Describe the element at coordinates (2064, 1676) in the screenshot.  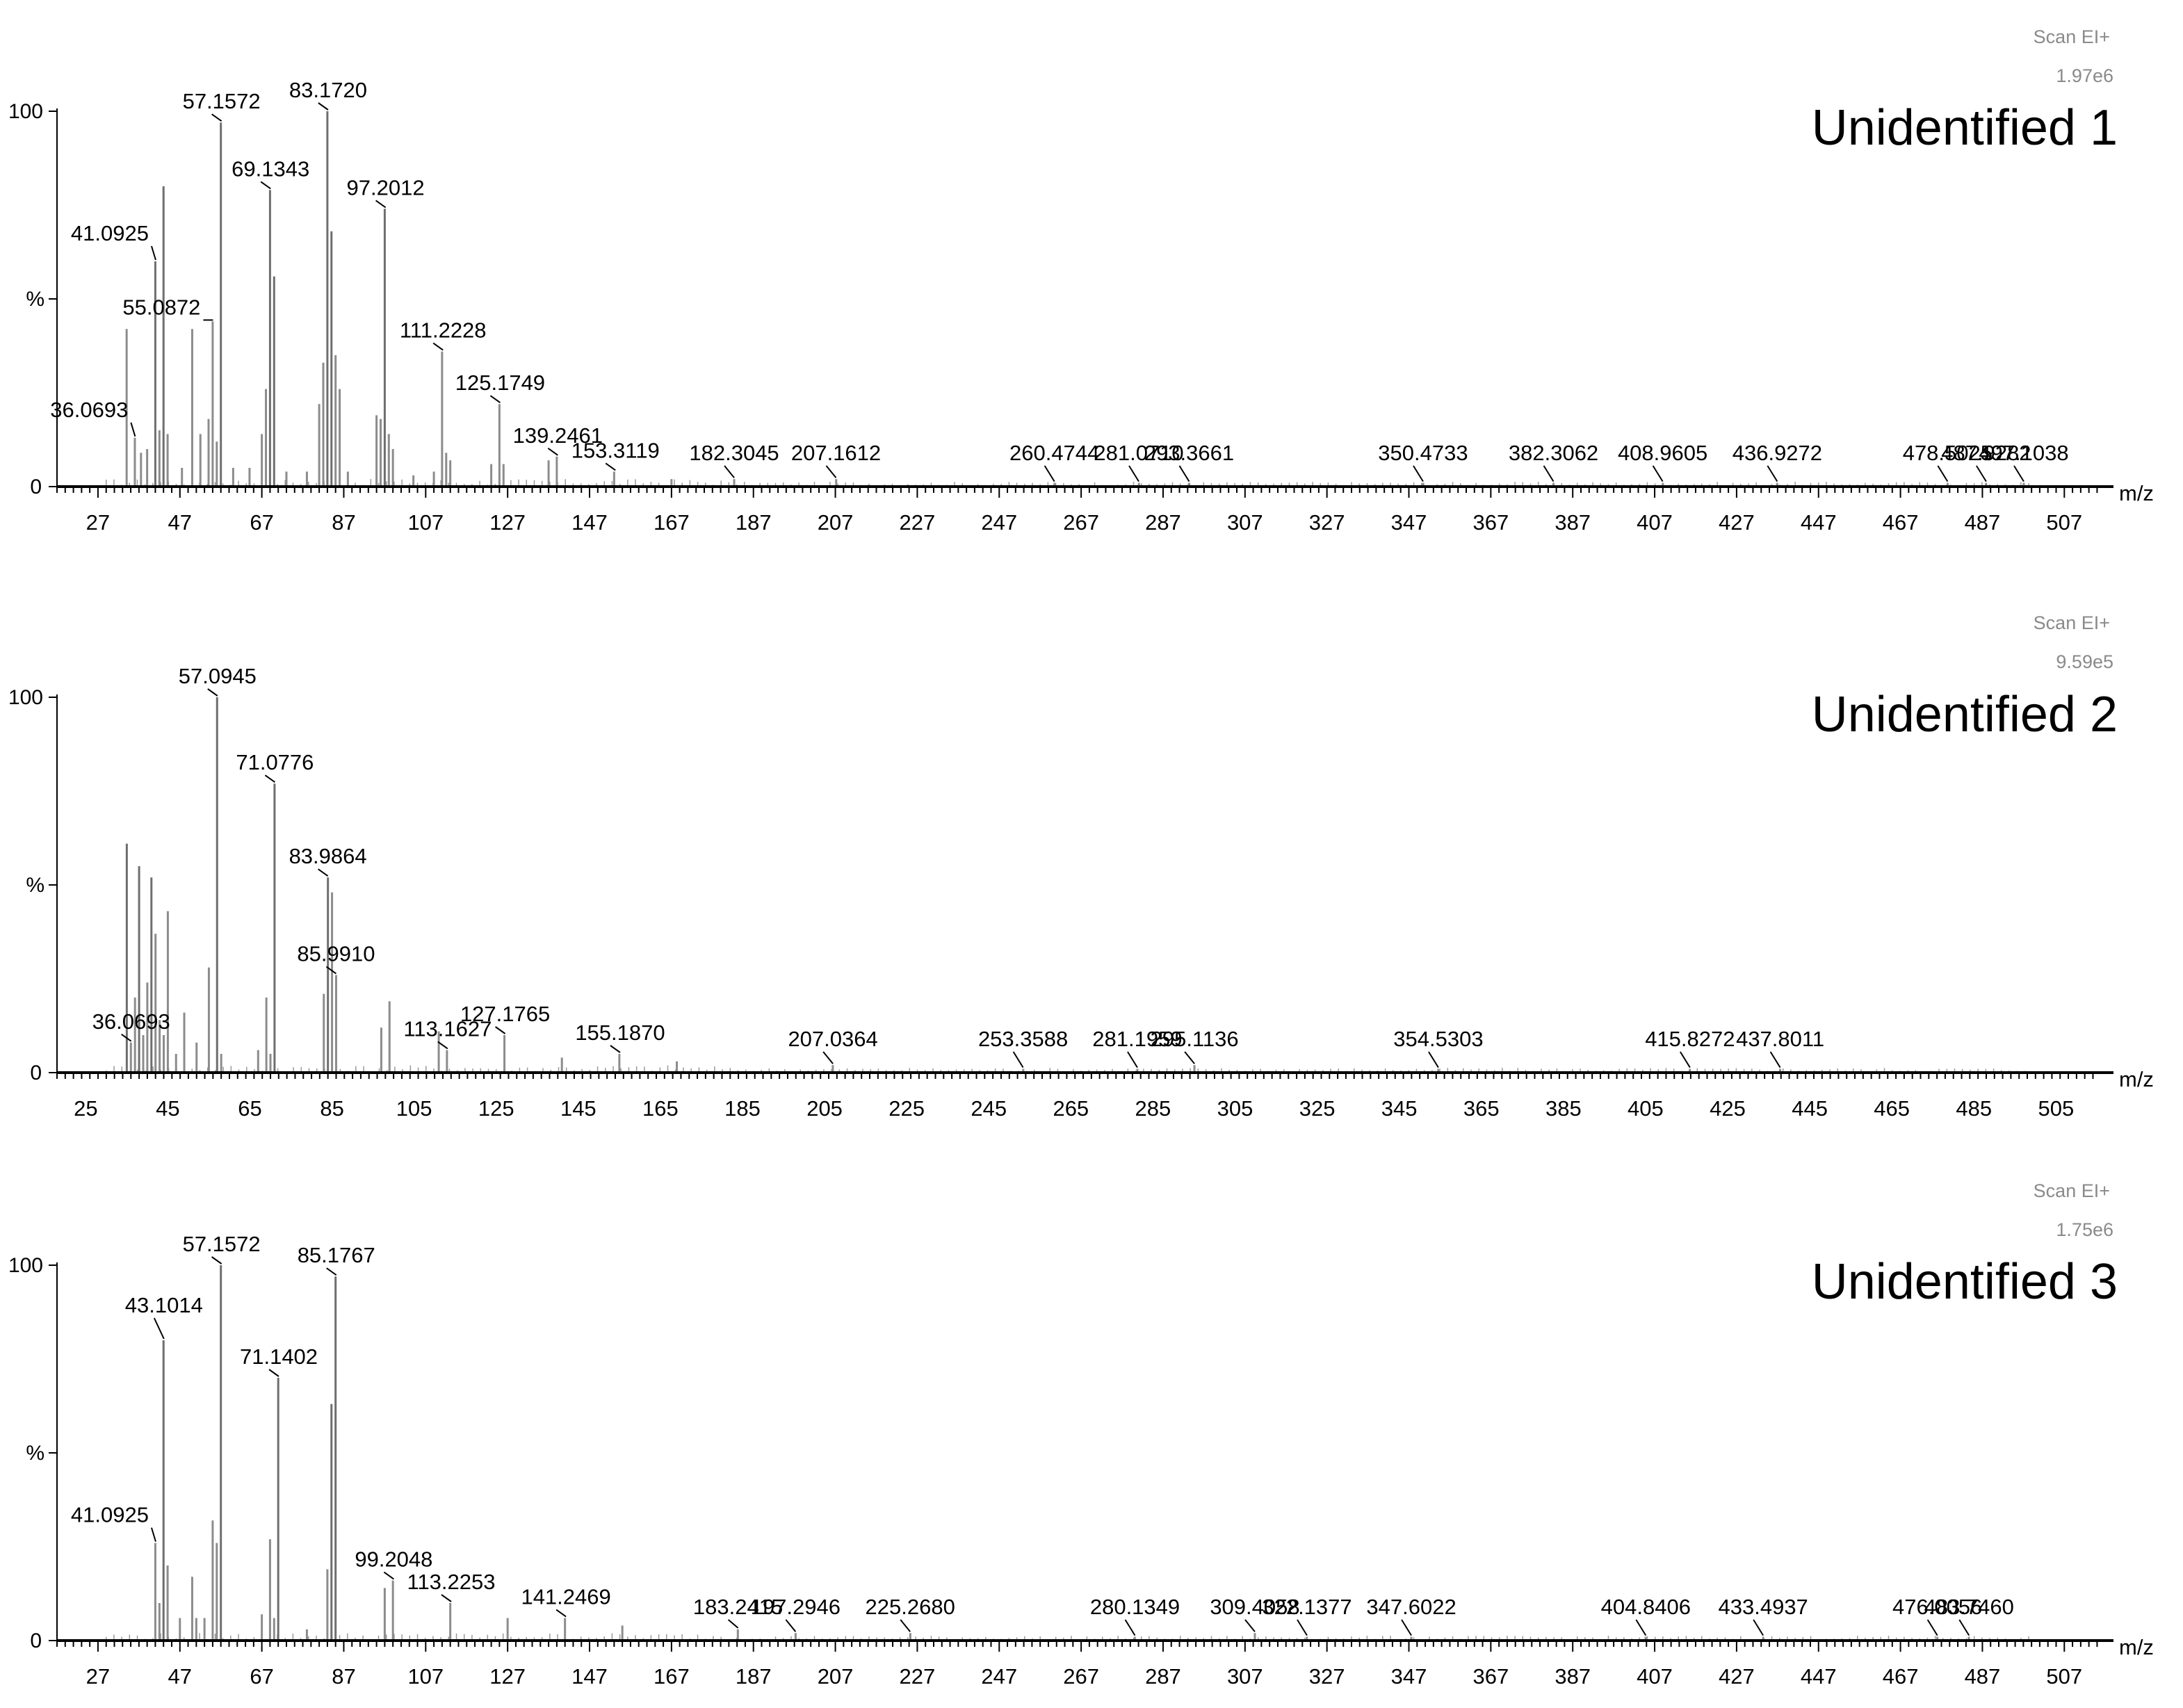
I see `x-tick-label: 507` at that location.